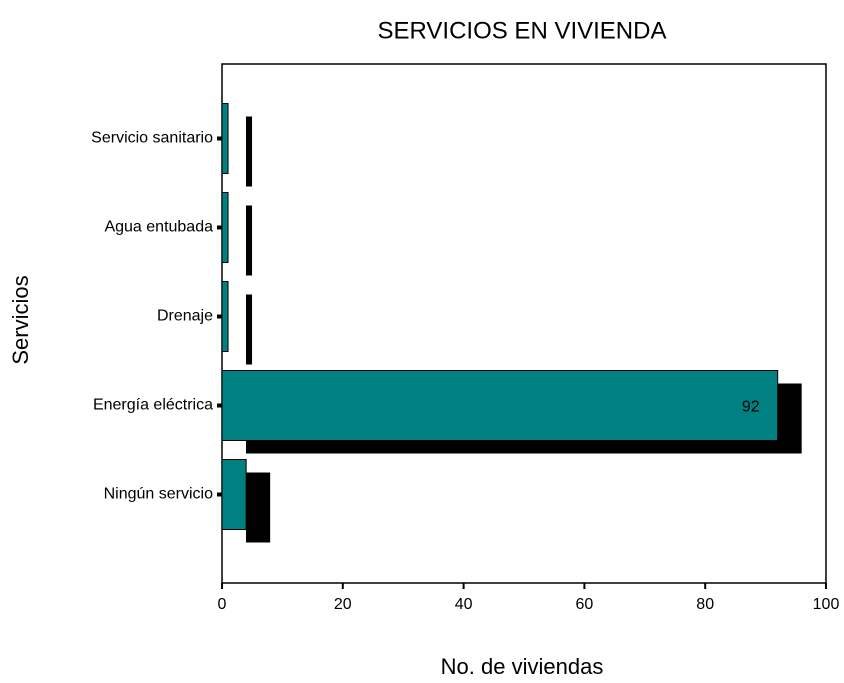 This screenshot has height=683, width=844. What do you see at coordinates (185, 316) in the screenshot?
I see `y-tick-label: Drenaje` at bounding box center [185, 316].